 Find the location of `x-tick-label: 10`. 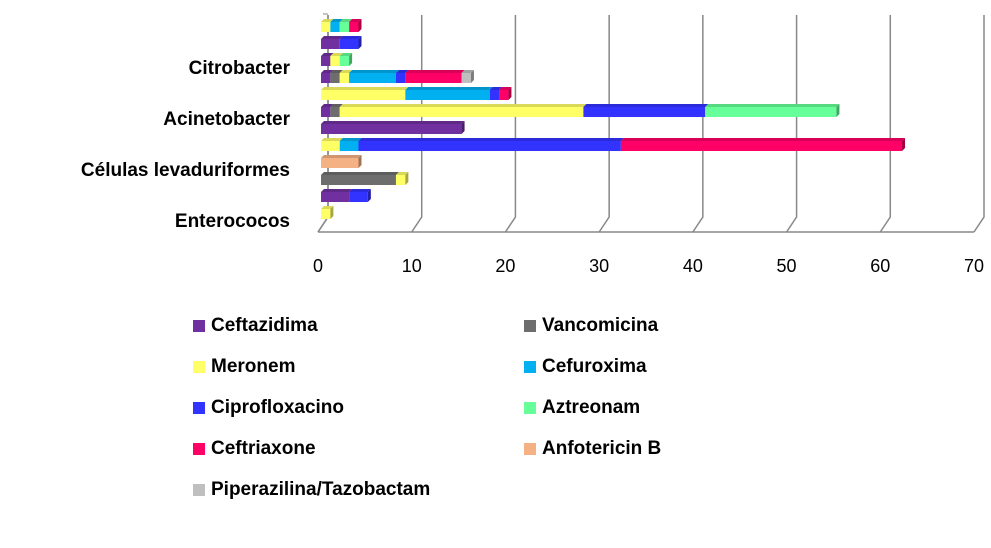

x-tick-label: 10 is located at coordinates (412, 266).